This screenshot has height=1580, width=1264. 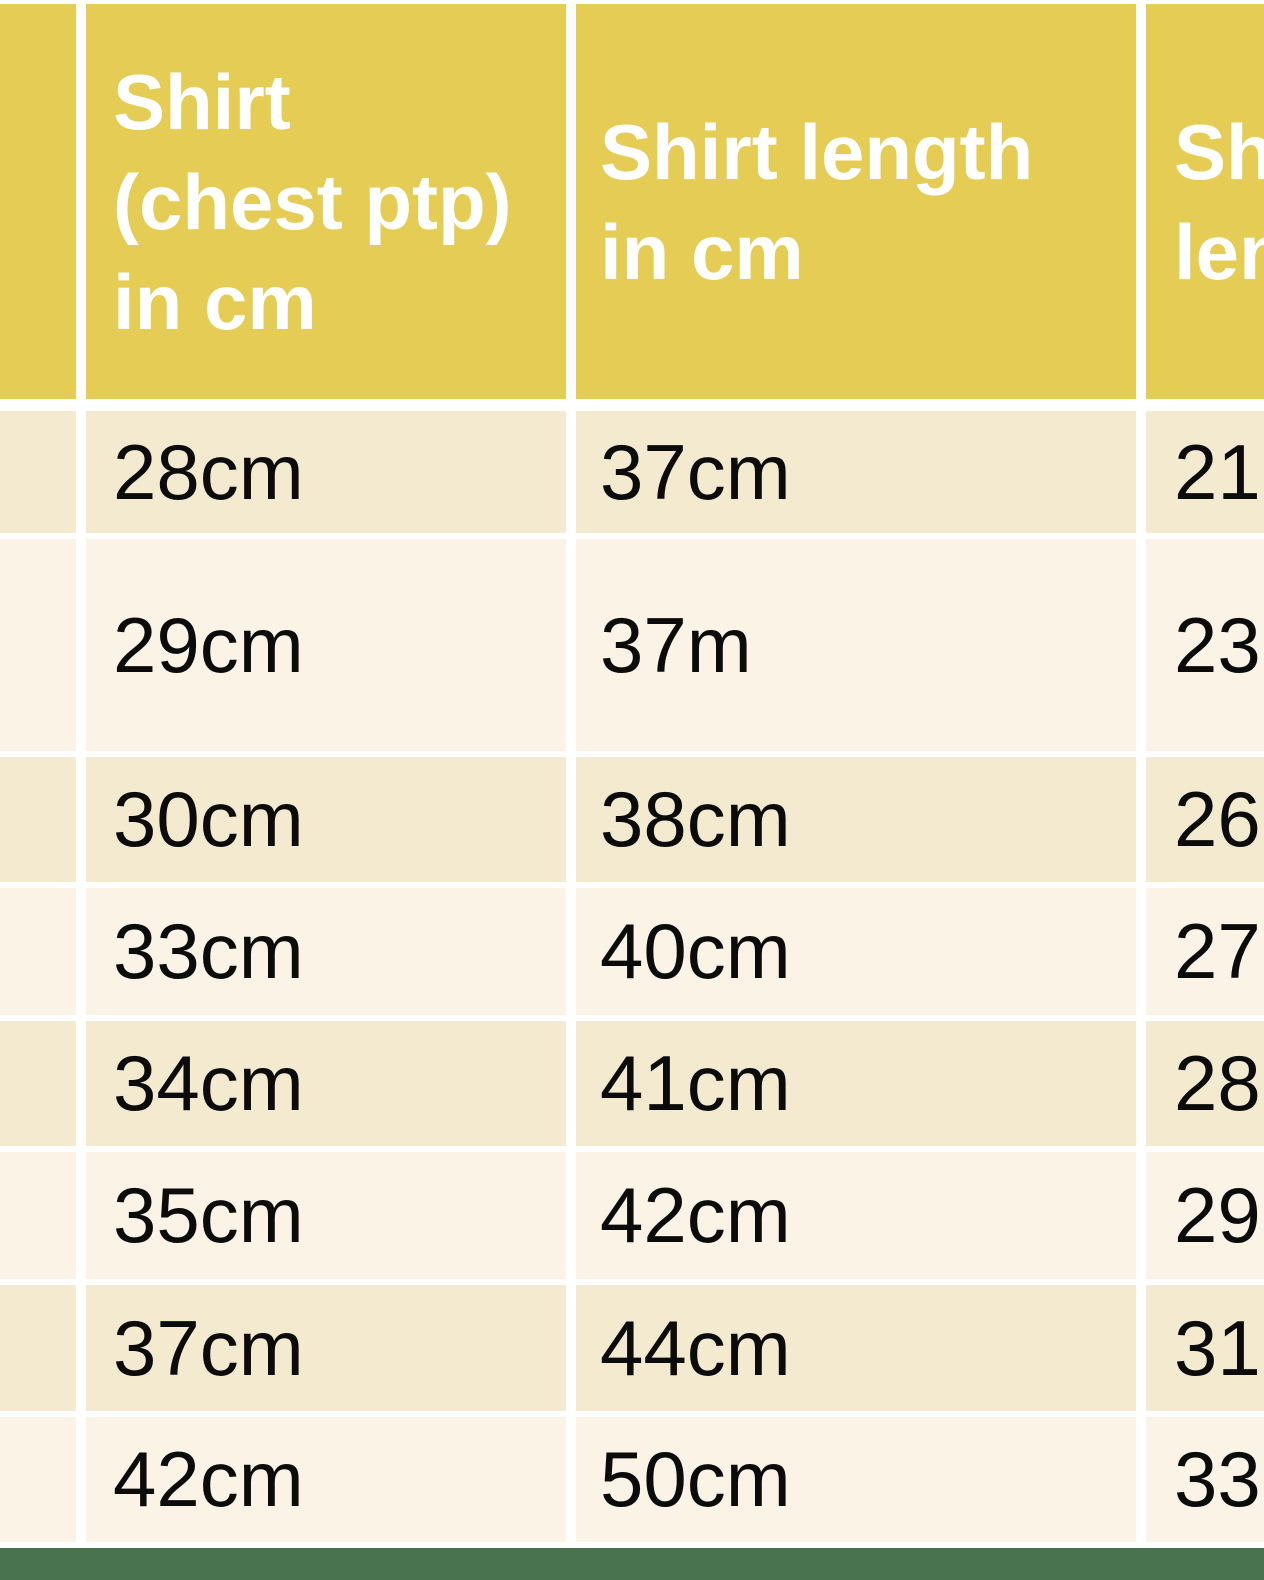 What do you see at coordinates (856, 819) in the screenshot?
I see `length-value-cell: 38cm` at bounding box center [856, 819].